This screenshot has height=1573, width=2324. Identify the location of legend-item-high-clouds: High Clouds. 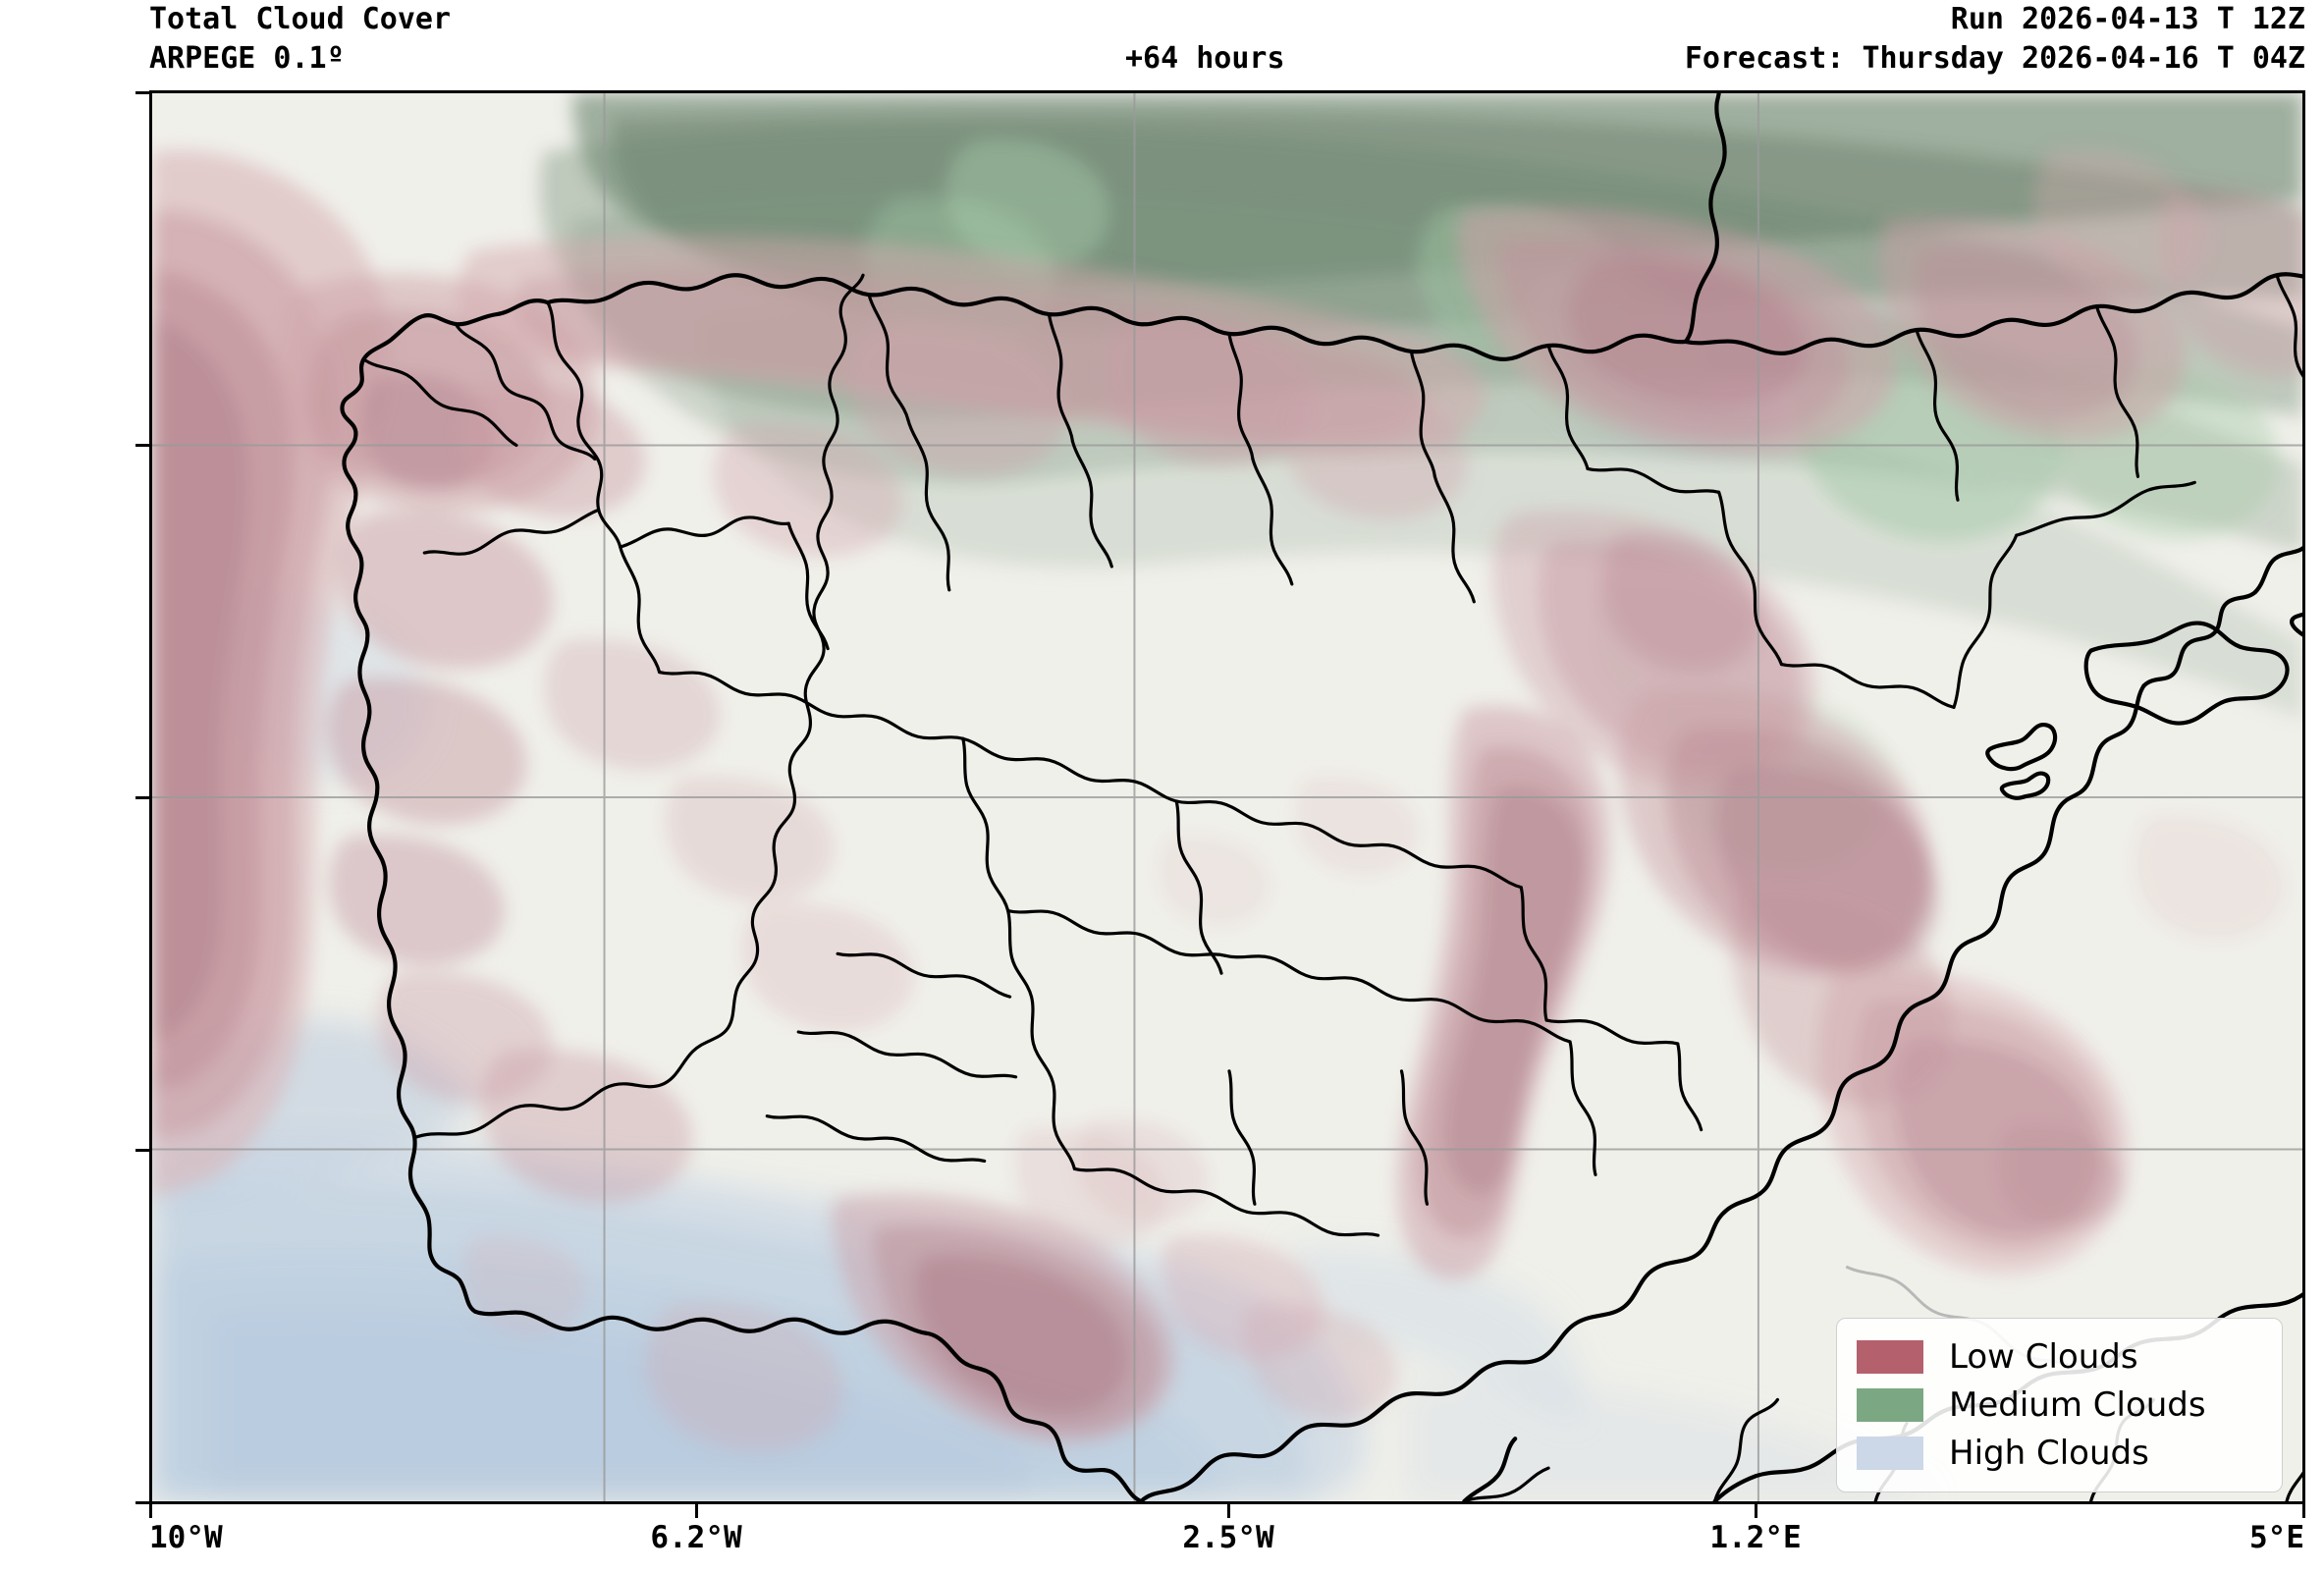
(2059, 1453).